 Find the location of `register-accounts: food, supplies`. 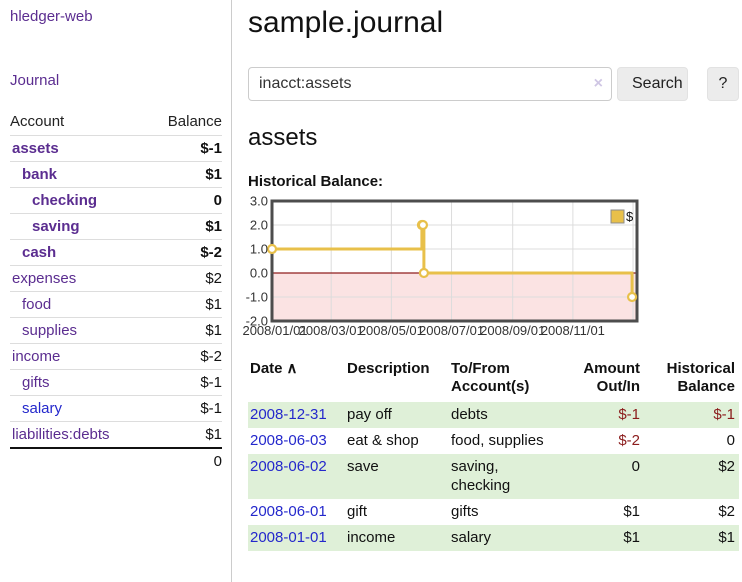

register-accounts: food, supplies is located at coordinates (497, 440).